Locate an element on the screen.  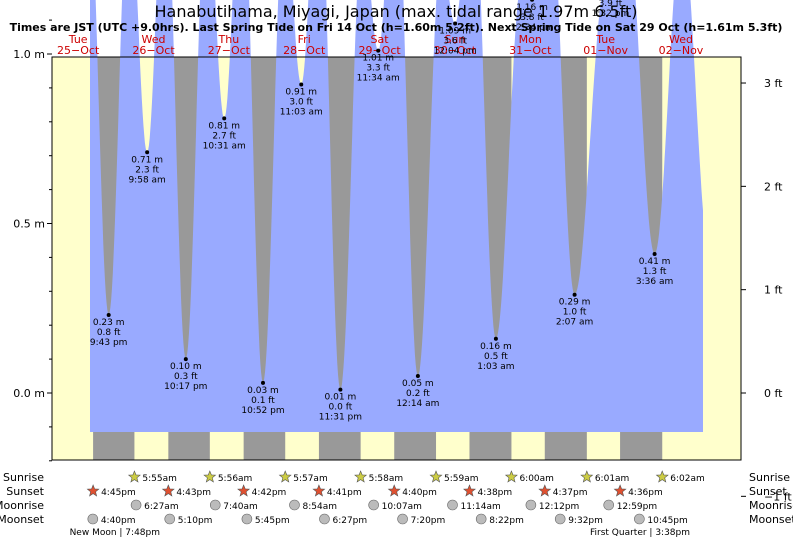
moonrise-time: 12:12pm is located at coordinates (559, 507).